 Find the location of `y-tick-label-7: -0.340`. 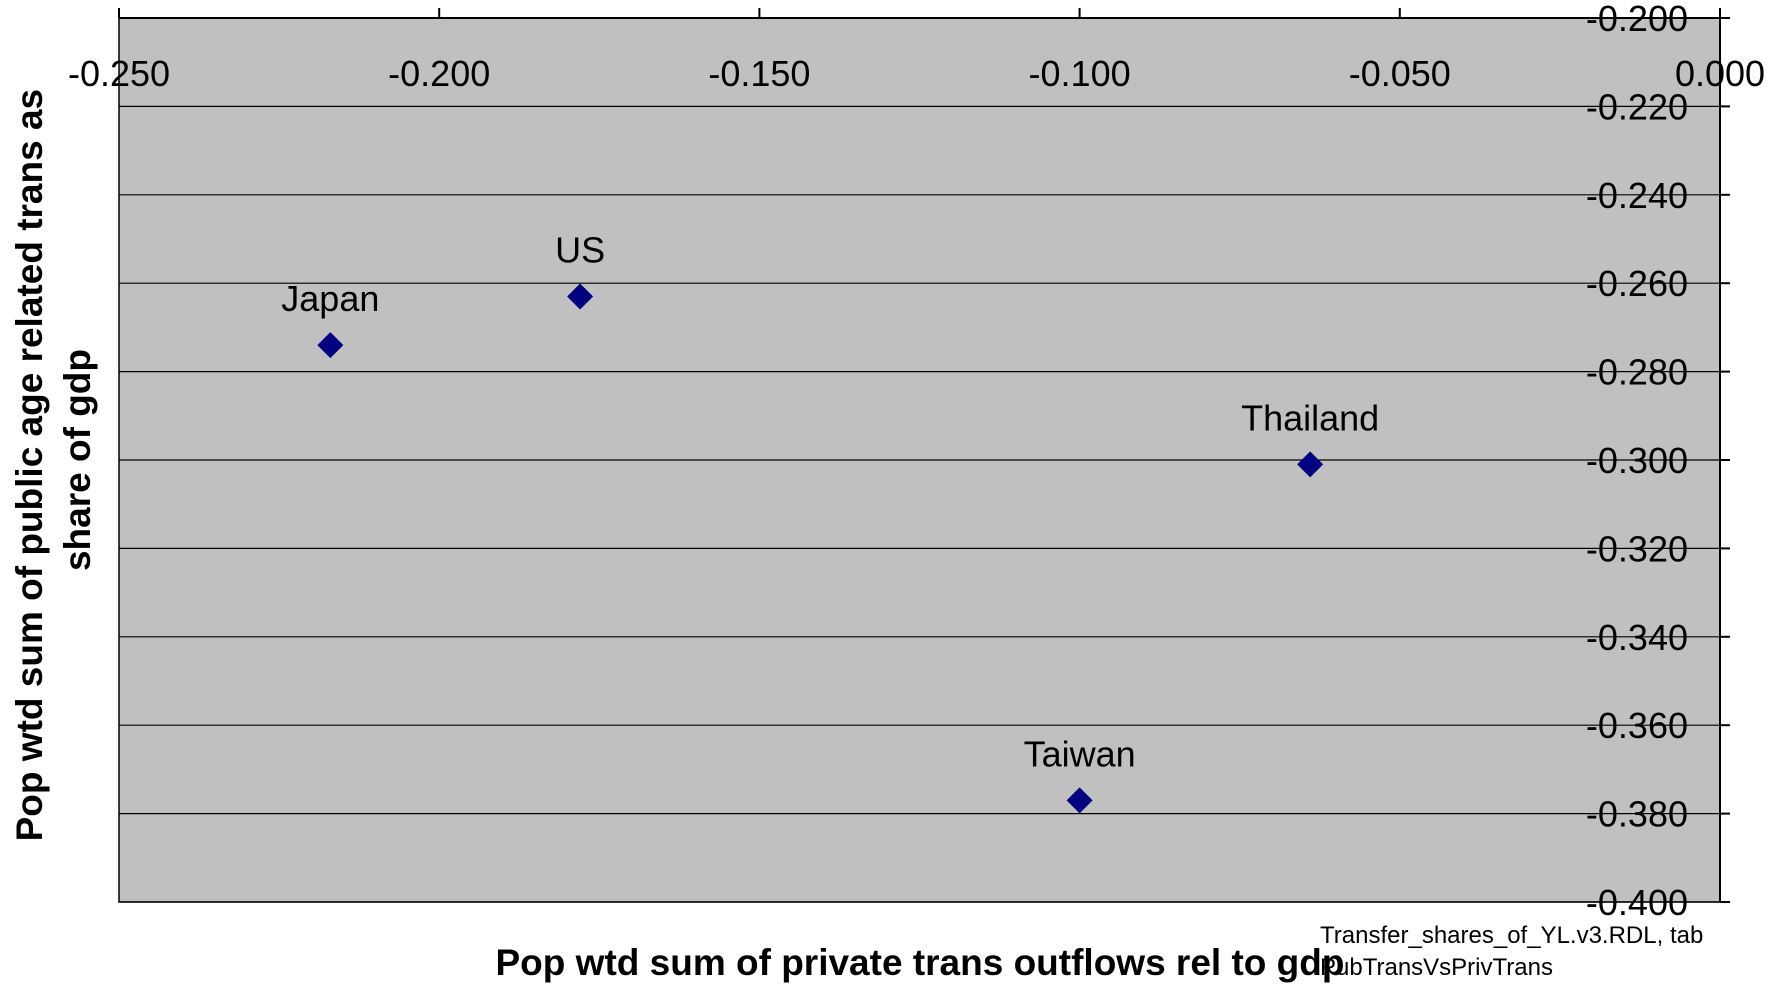

y-tick-label-7: -0.340 is located at coordinates (1637, 637).